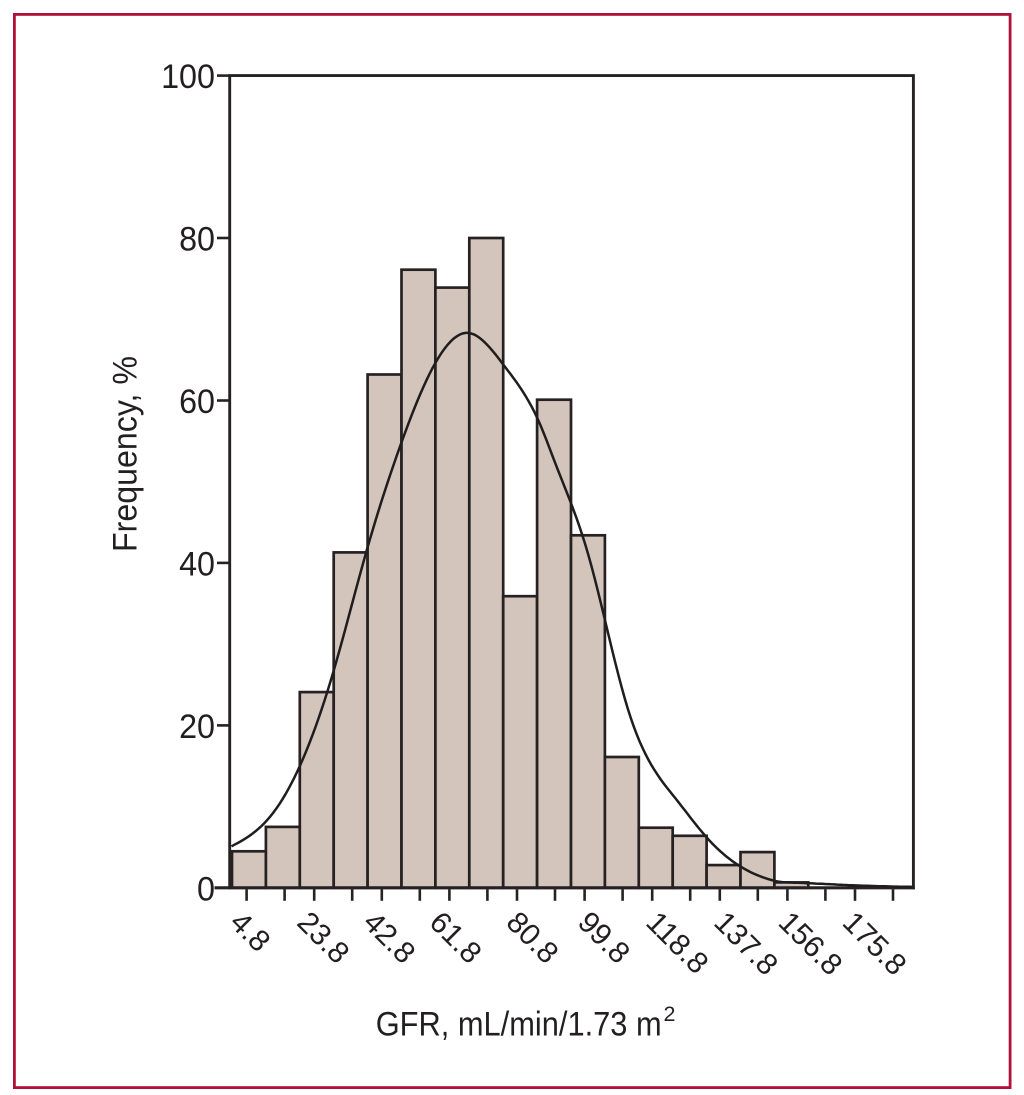 The image size is (1024, 1095). Describe the element at coordinates (197, 402) in the screenshot. I see `svg-text: 60` at that location.